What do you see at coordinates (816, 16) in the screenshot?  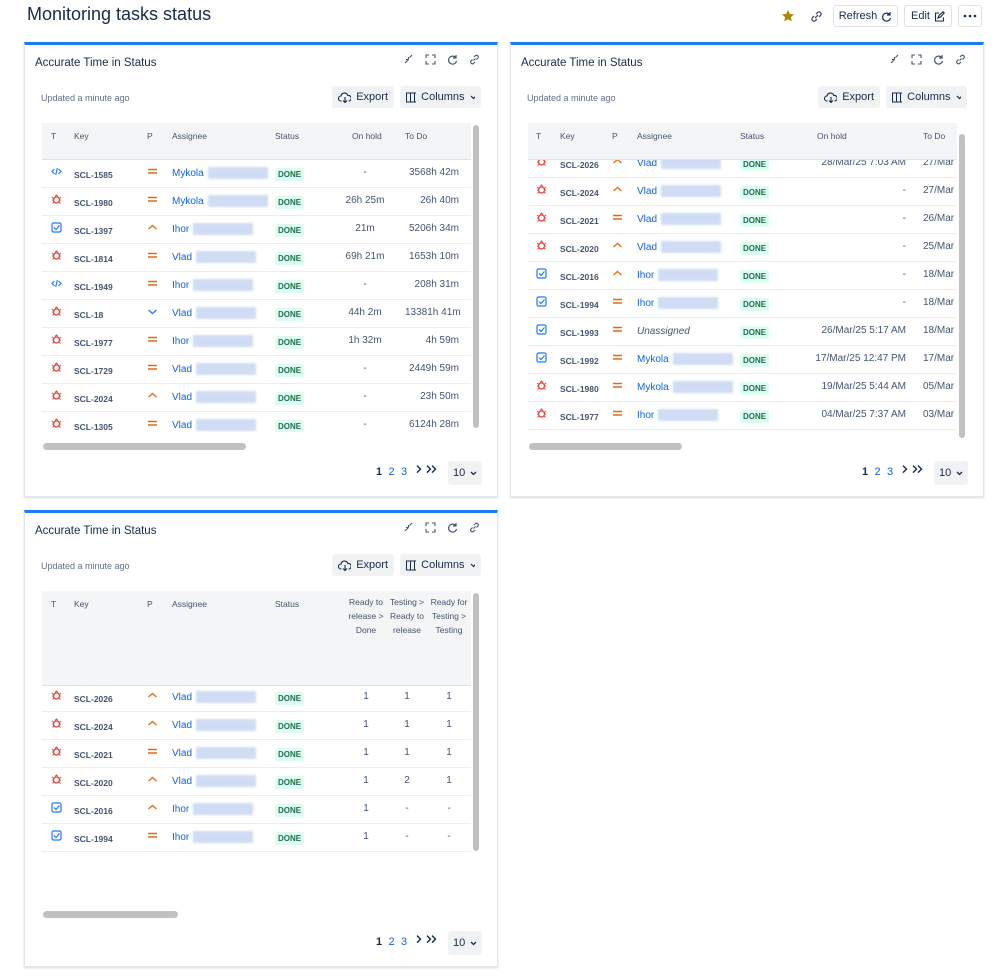 I see `link-button` at bounding box center [816, 16].